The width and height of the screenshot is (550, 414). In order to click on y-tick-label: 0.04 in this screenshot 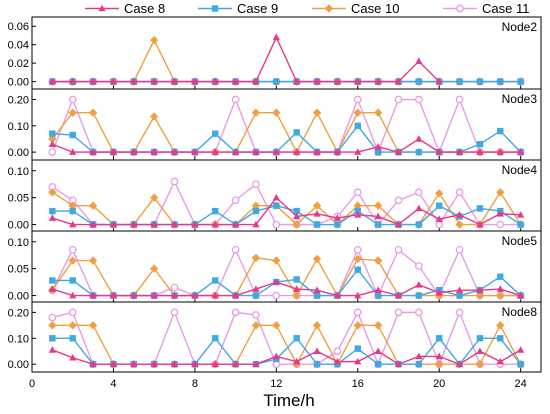, I will do `click(18, 46)`.